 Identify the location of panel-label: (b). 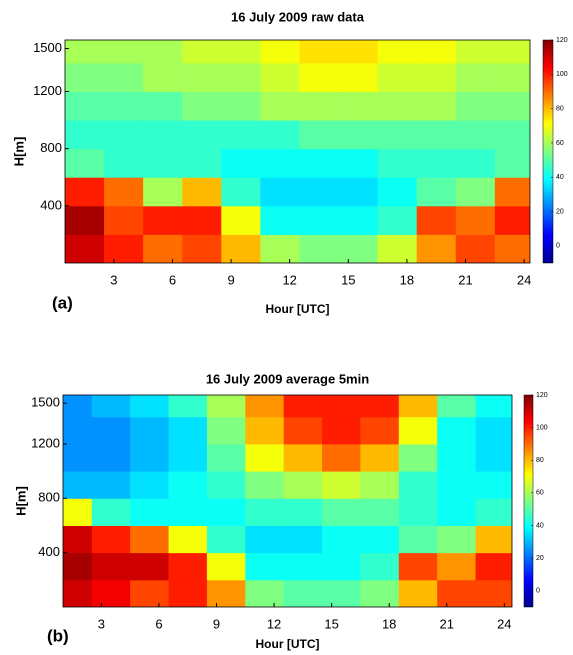
(58, 635).